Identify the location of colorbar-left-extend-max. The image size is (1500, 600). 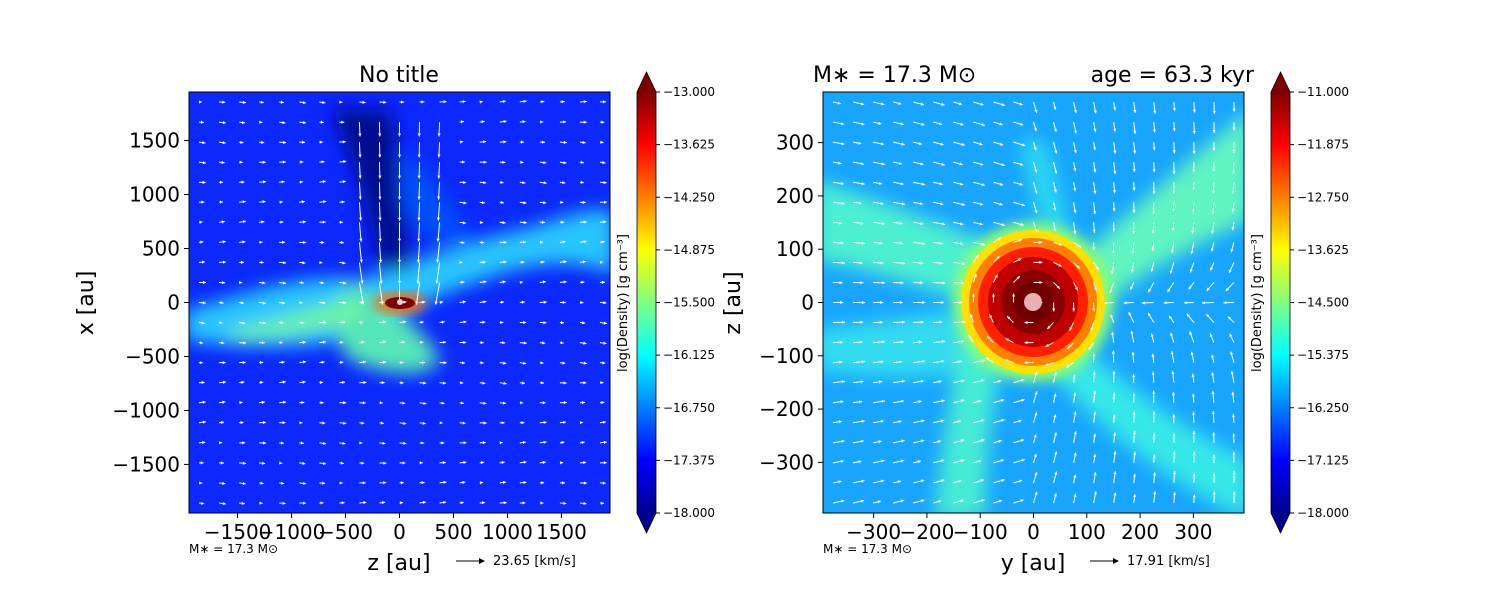
(646, 82).